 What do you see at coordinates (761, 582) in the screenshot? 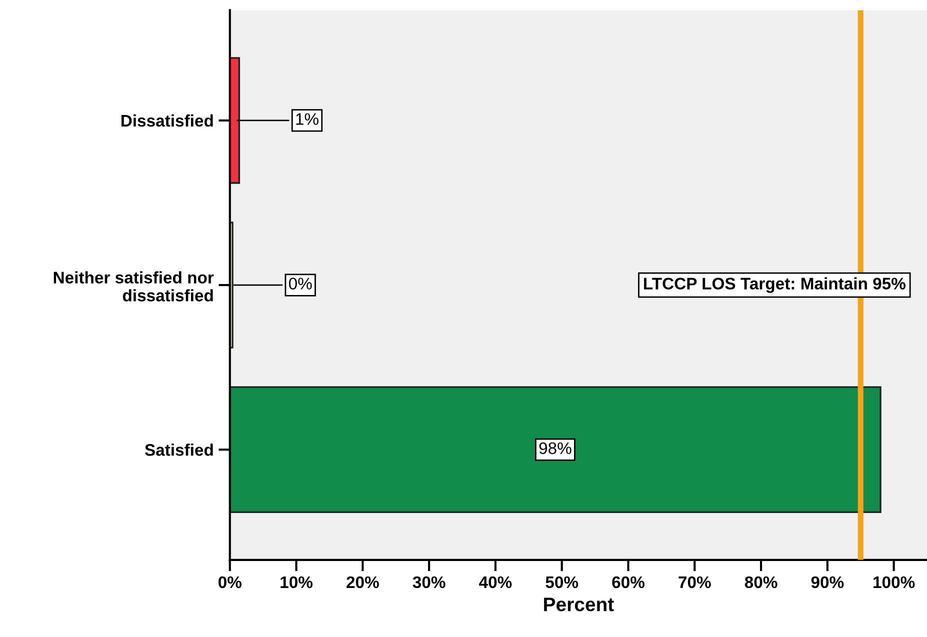
I see `x-tick-label: 80%` at bounding box center [761, 582].